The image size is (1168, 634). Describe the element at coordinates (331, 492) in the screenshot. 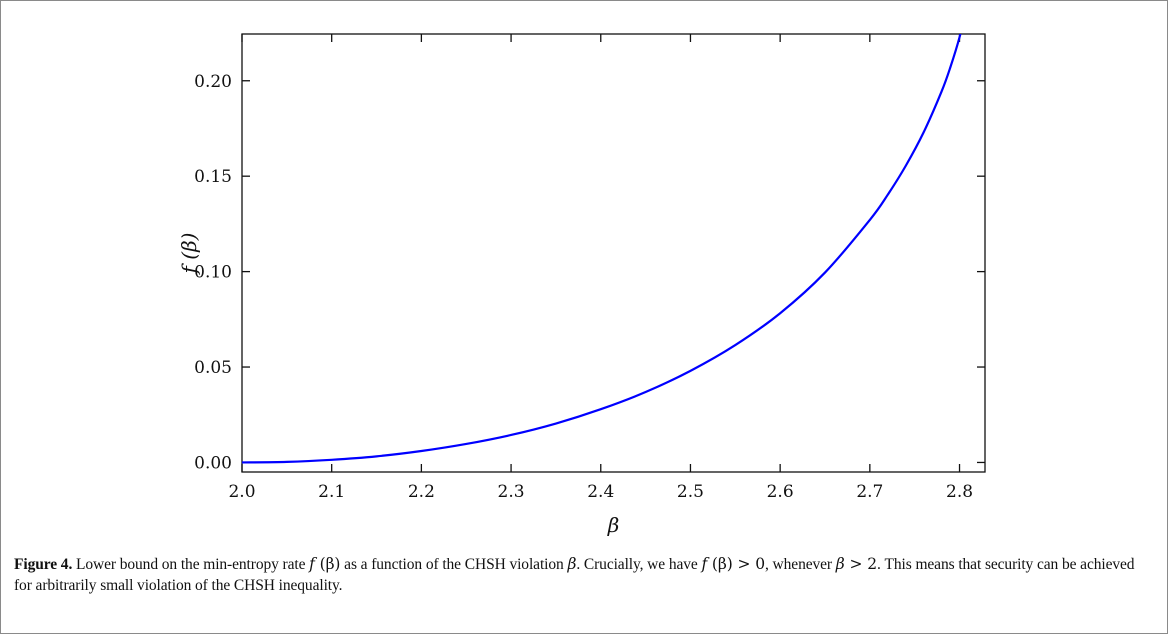

I see `x-tick-label: 2.1` at that location.